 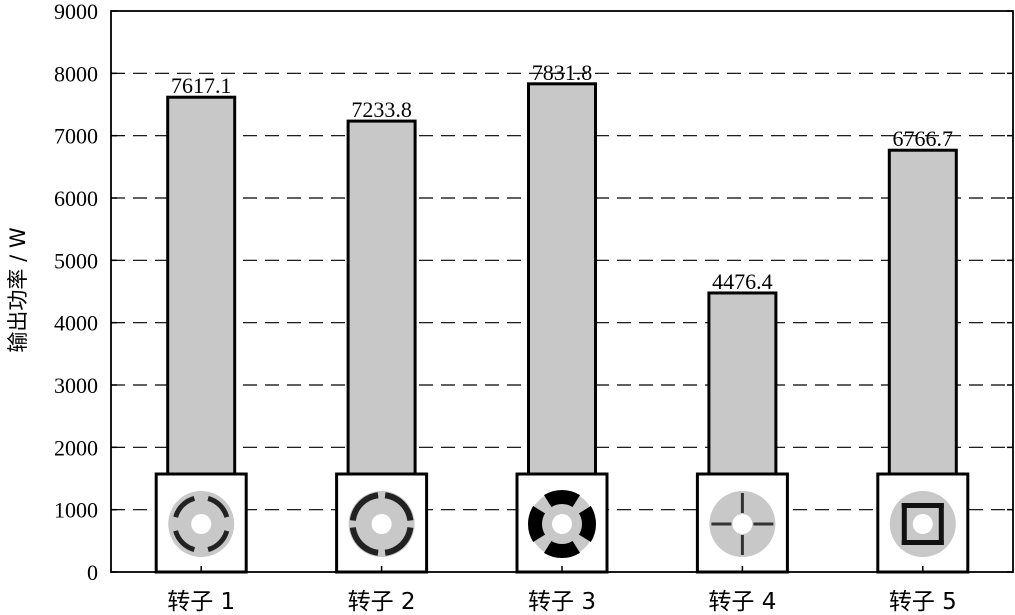 I want to click on rotor-4-icon, so click(x=742, y=523).